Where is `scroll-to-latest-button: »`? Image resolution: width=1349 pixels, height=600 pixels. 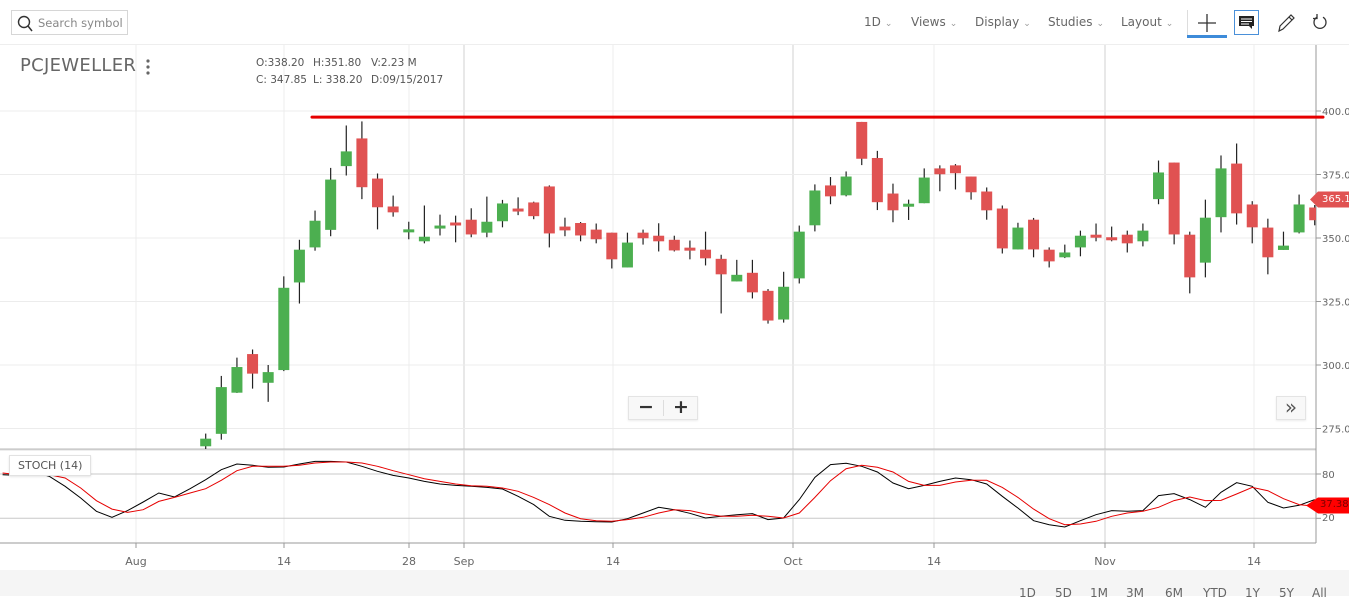 scroll-to-latest-button: » is located at coordinates (1291, 408).